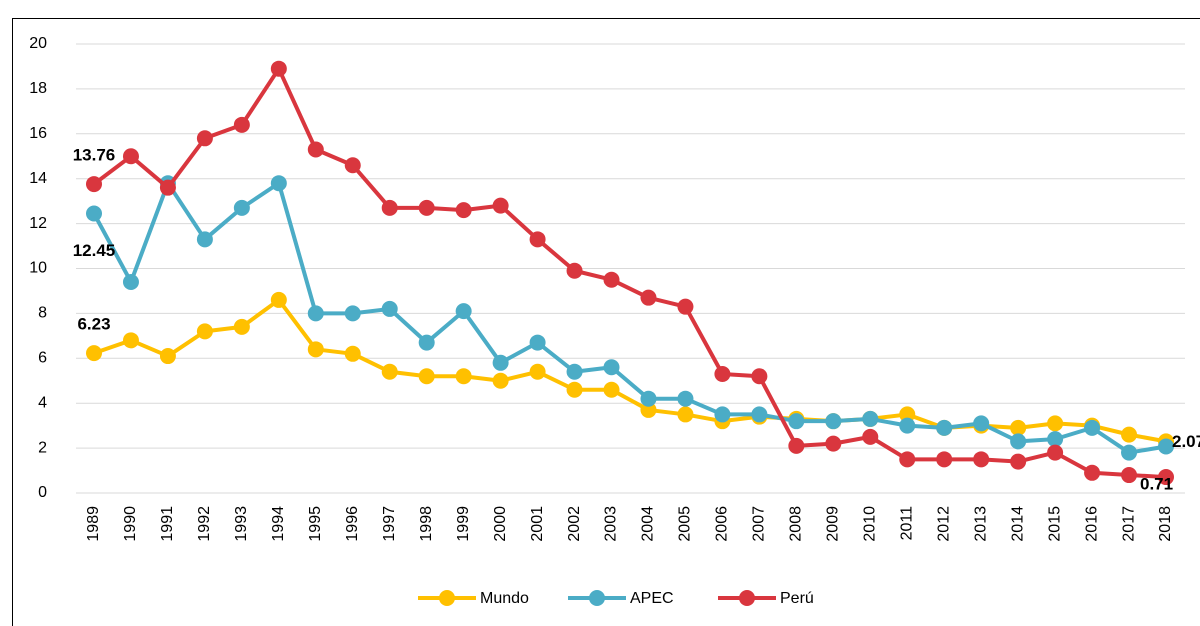 The height and width of the screenshot is (626, 1200). What do you see at coordinates (38, 43) in the screenshot?
I see `y-tick-label: 20` at bounding box center [38, 43].